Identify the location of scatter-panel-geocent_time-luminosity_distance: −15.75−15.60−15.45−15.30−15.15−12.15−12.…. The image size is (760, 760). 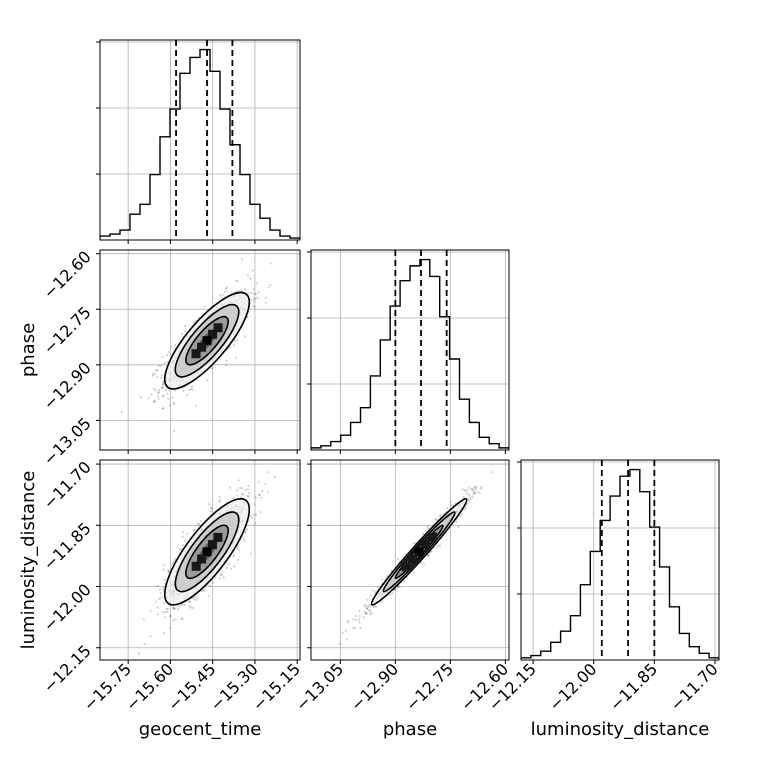
(172, 585).